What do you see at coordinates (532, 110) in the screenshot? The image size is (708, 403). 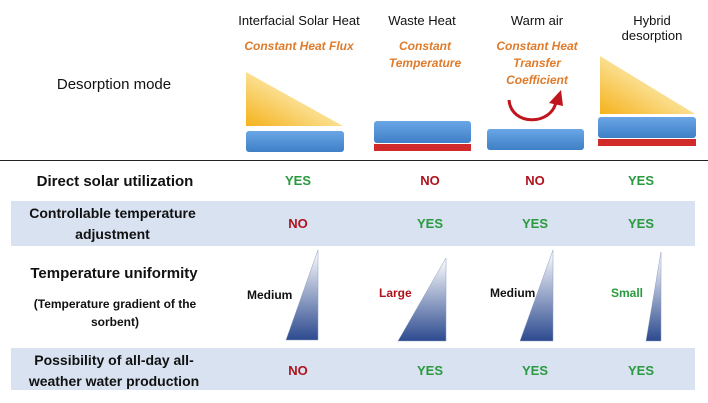 I see `airflow-arrow-icon` at bounding box center [532, 110].